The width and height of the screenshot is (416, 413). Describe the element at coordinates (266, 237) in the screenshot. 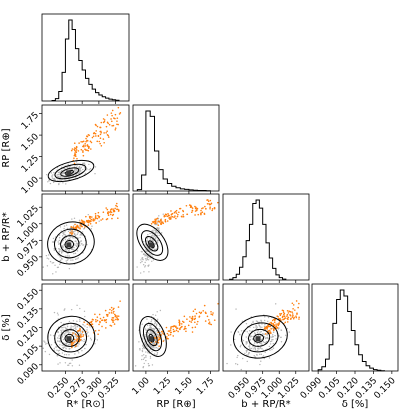

I see `histogram-bRpRs` at that location.